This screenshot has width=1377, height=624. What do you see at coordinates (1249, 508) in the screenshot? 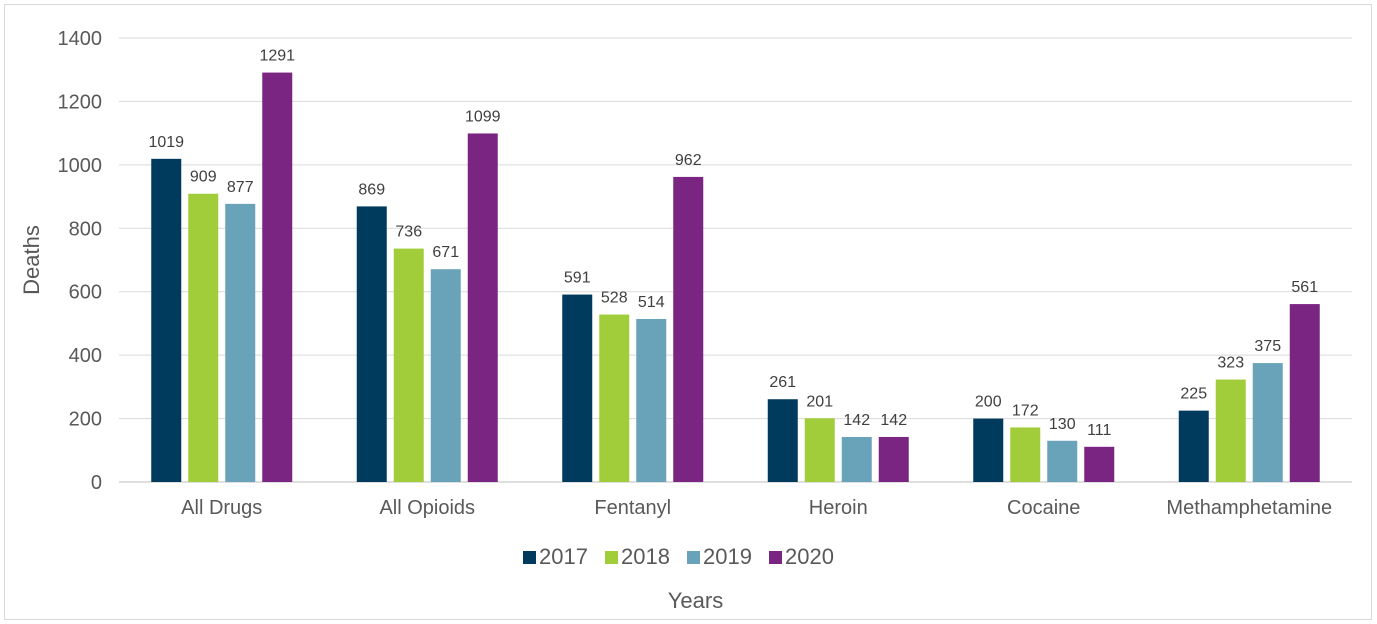
I see `x-category-label: Methamphetamine` at bounding box center [1249, 508].